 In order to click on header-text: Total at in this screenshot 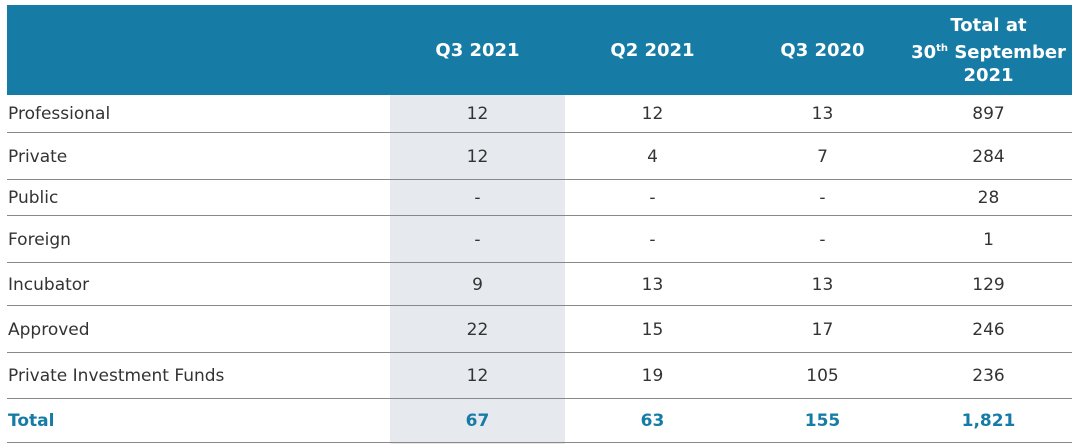, I will do `click(988, 25)`.